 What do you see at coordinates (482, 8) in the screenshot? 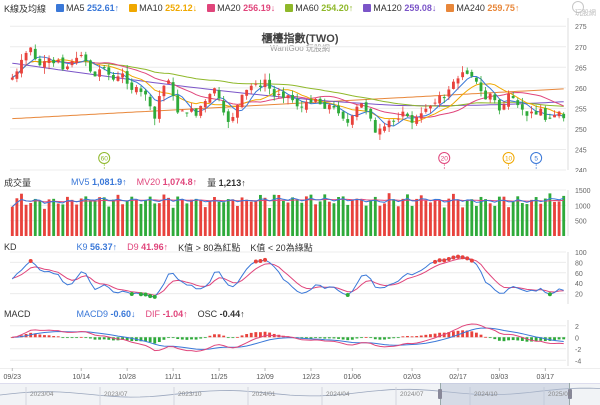
I see `ma240-legend: MA240 259.75↑` at bounding box center [482, 8].